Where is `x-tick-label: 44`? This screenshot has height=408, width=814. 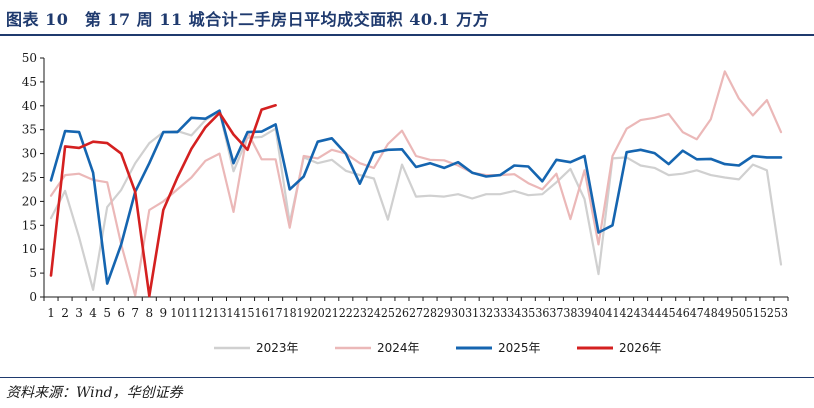
x-tick-label: 44 is located at coordinates (655, 313).